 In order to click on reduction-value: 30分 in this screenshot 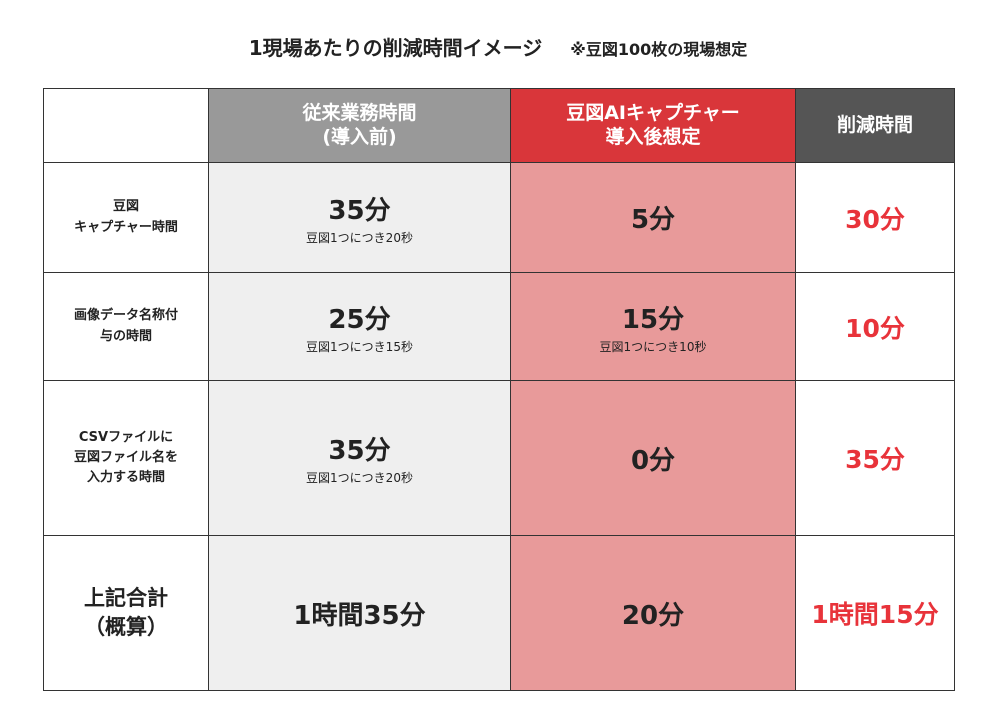, I will do `click(875, 219)`.